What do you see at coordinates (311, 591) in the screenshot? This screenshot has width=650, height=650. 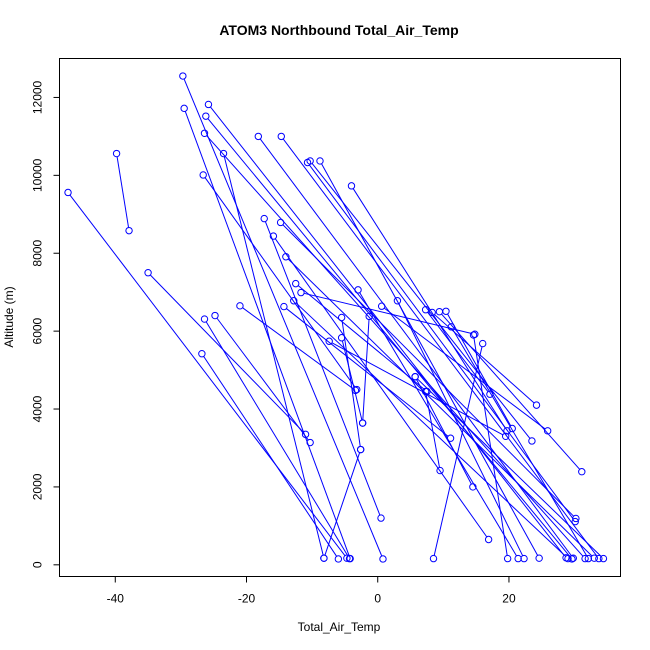 I see `x-axis: -40 -20 0 20` at bounding box center [311, 591].